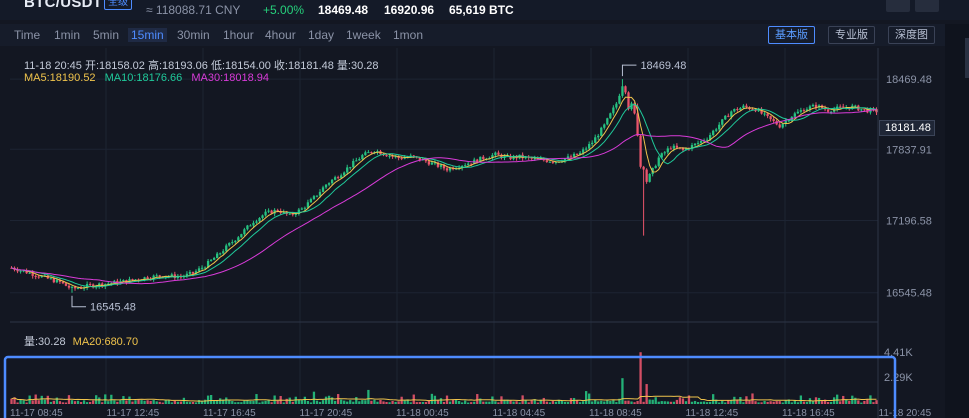 The width and height of the screenshot is (969, 418). Describe the element at coordinates (326, 413) in the screenshot. I see `time-tick-label: 11-17 20:45` at that location.